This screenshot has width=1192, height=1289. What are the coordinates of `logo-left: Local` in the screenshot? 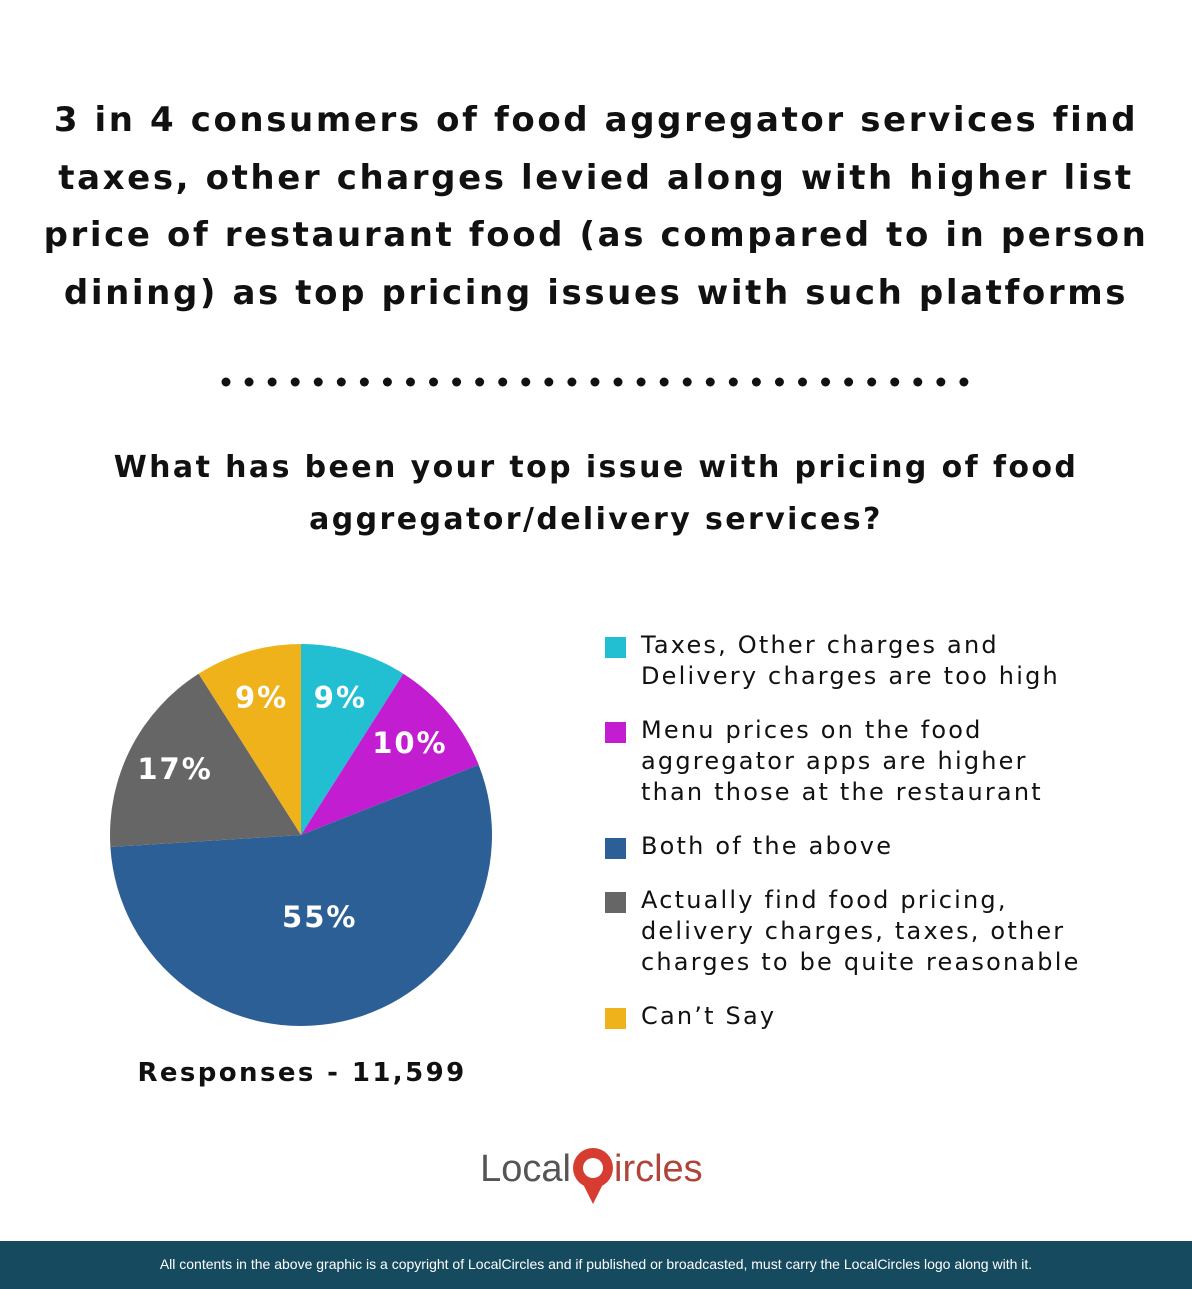 It's located at (525, 1169).